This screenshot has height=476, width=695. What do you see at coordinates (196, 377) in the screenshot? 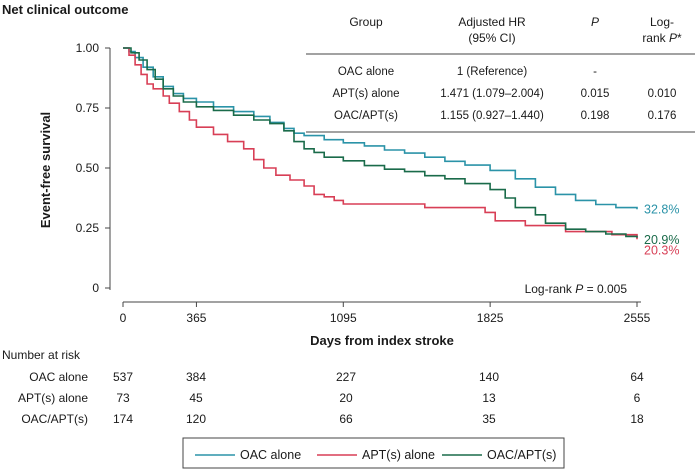
I see `risk-value: 384` at bounding box center [196, 377].